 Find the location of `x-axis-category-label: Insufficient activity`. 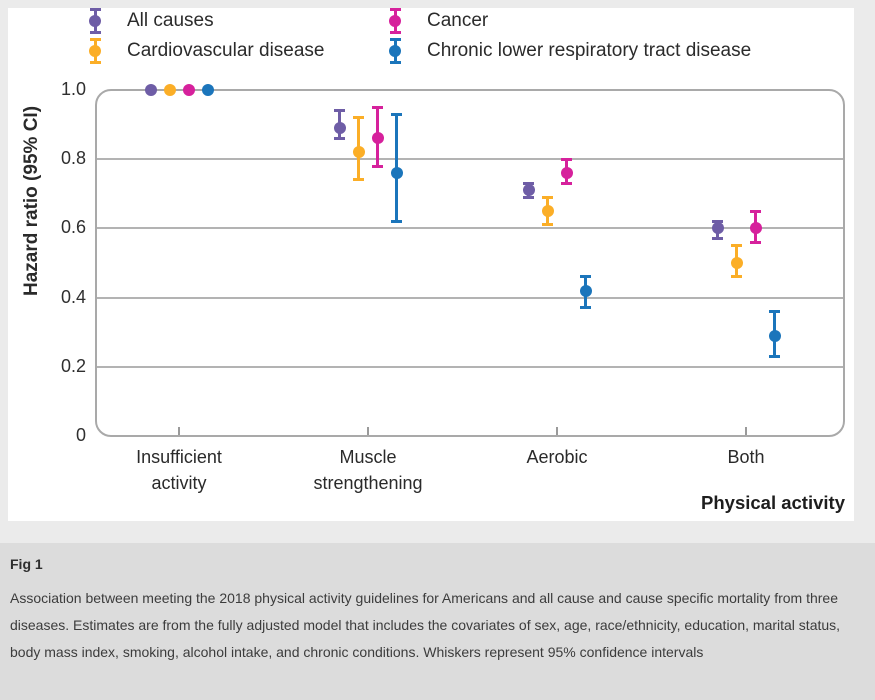

x-axis-category-label: Insufficient activity is located at coordinates (179, 470).